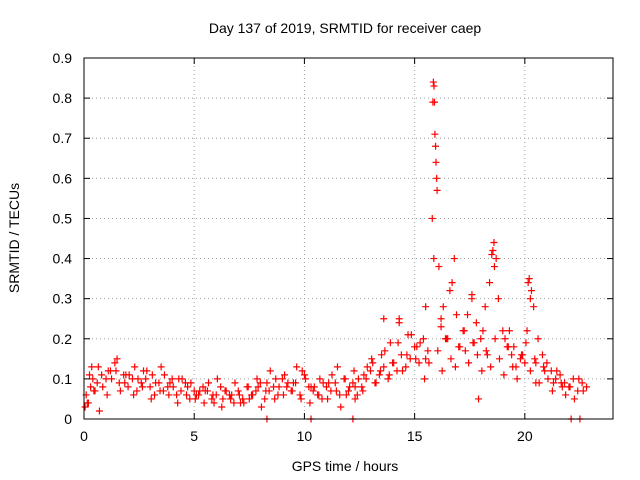  What do you see at coordinates (63, 218) in the screenshot?
I see `y-tick-label: 0.5` at bounding box center [63, 218].